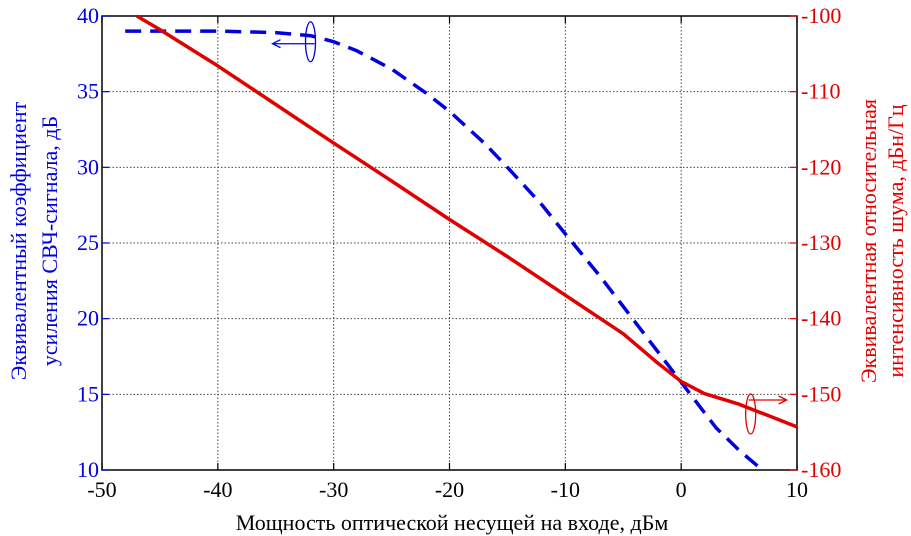 This screenshot has width=911, height=536. I want to click on y-right-tick-label: -160, so click(821, 469).